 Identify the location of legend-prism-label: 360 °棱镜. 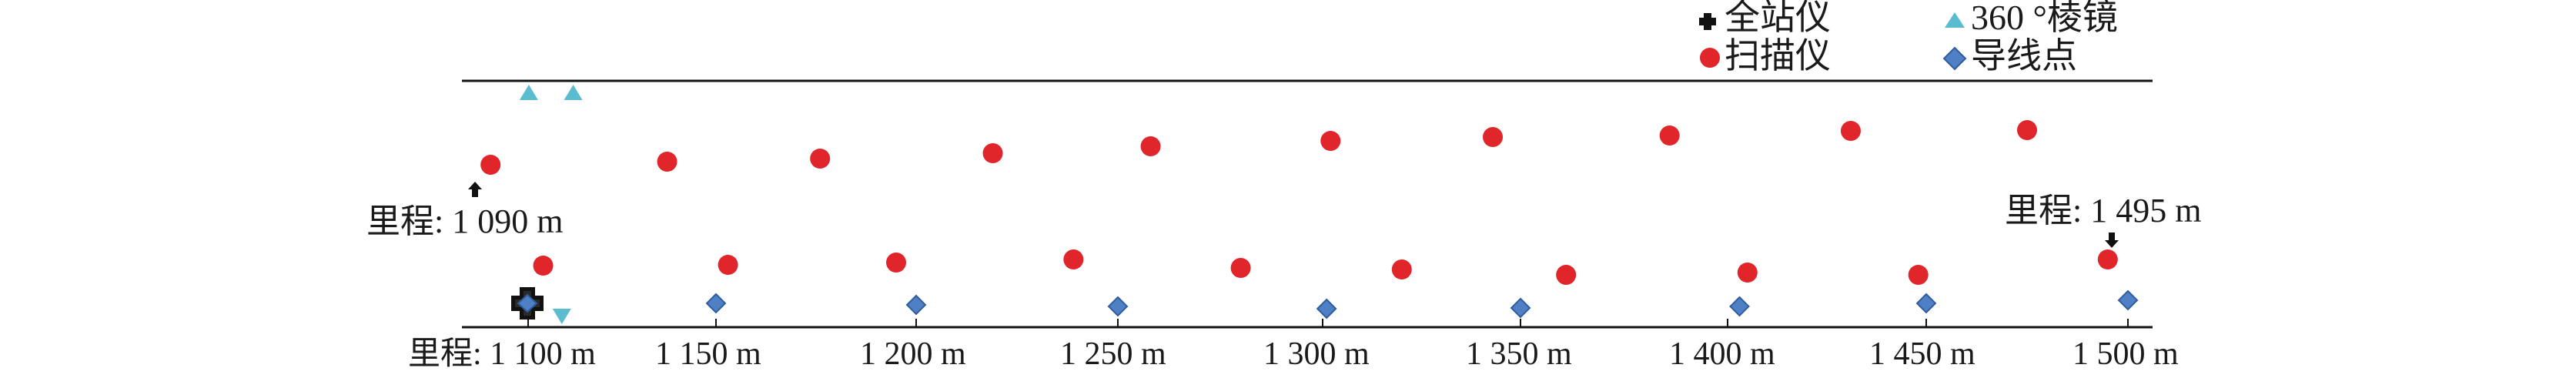
(2045, 18).